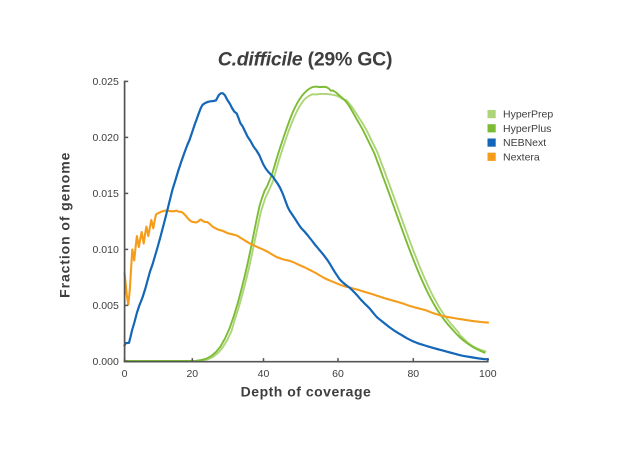  What do you see at coordinates (521, 157) in the screenshot?
I see `svg-text: Nextera` at bounding box center [521, 157].